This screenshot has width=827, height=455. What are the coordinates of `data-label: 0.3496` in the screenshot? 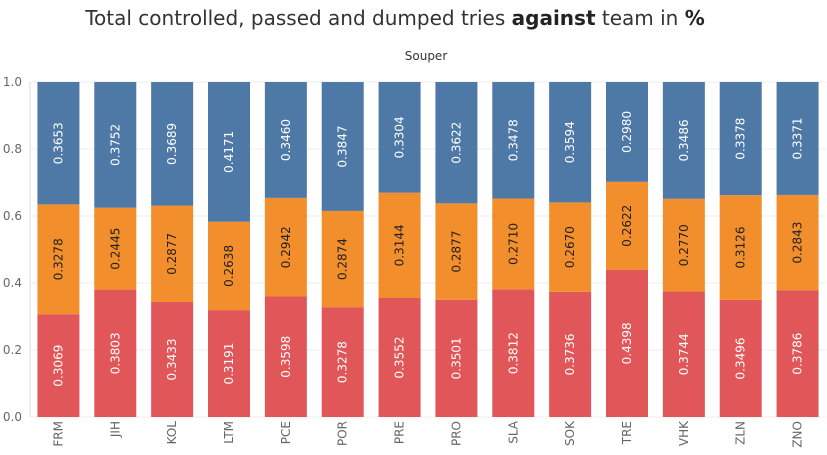 It's located at (741, 358).